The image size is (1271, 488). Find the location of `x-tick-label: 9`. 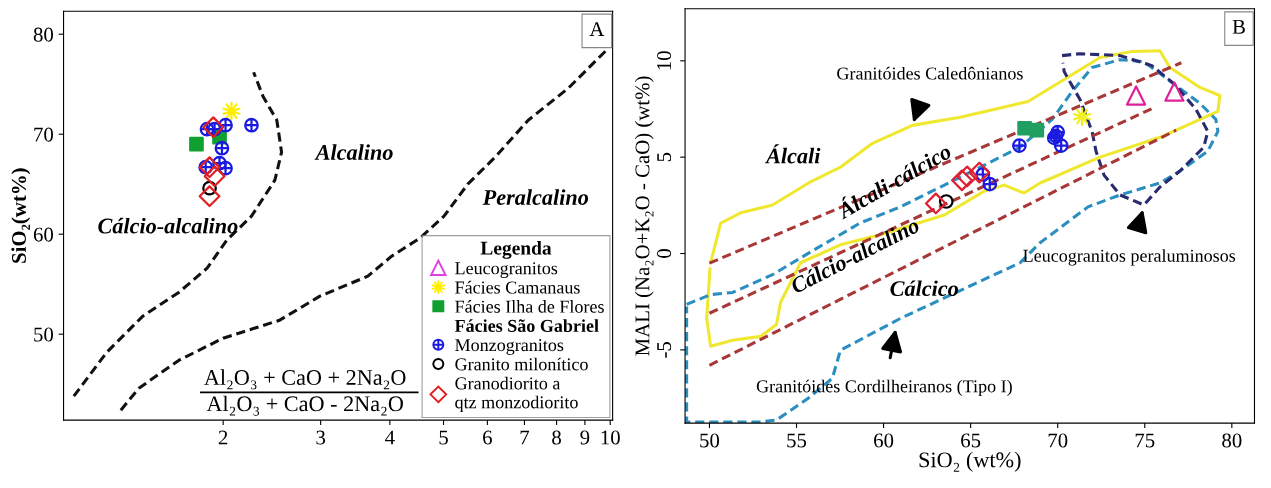

x-tick-label: 9 is located at coordinates (585, 437).